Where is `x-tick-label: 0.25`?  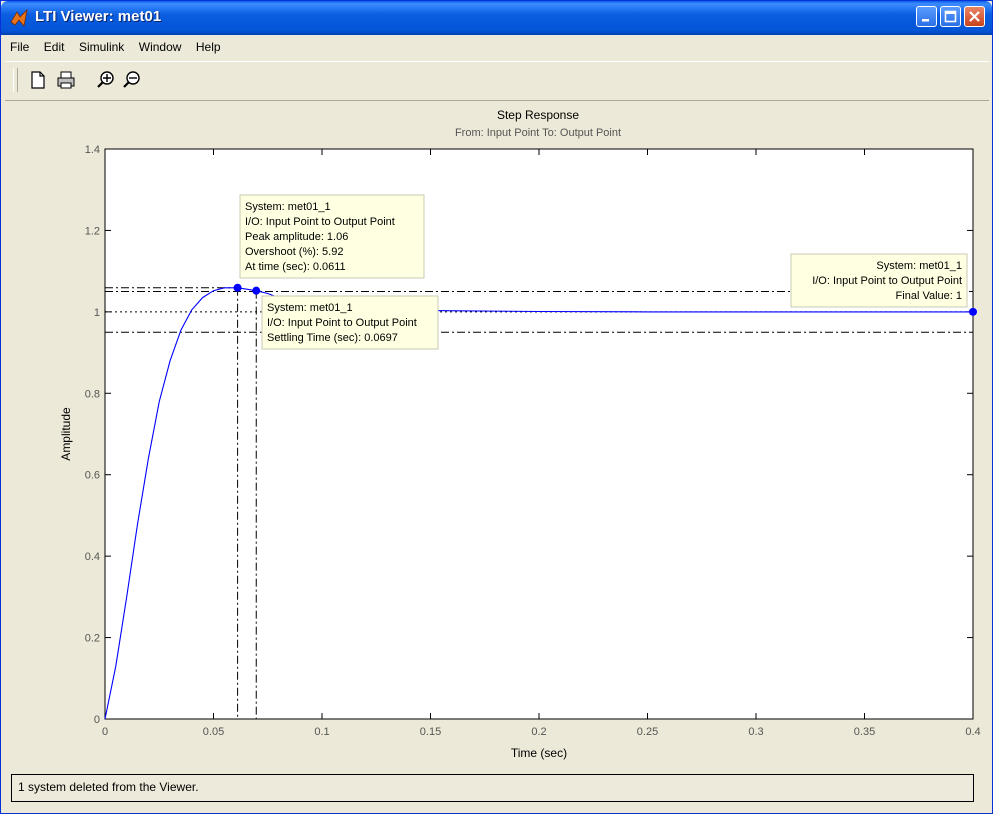
x-tick-label: 0.25 is located at coordinates (647, 732).